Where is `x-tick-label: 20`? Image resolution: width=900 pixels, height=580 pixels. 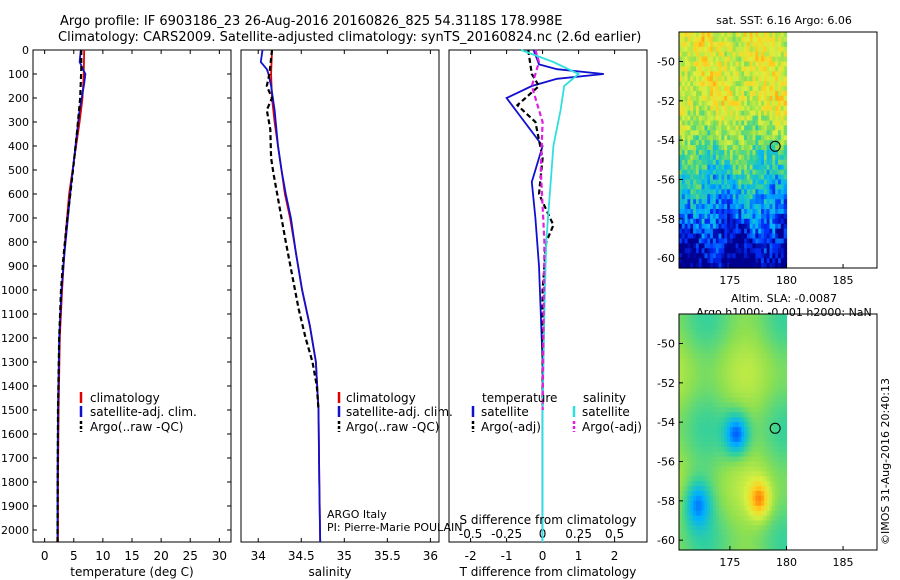 x-tick-label: 20 is located at coordinates (160, 556).